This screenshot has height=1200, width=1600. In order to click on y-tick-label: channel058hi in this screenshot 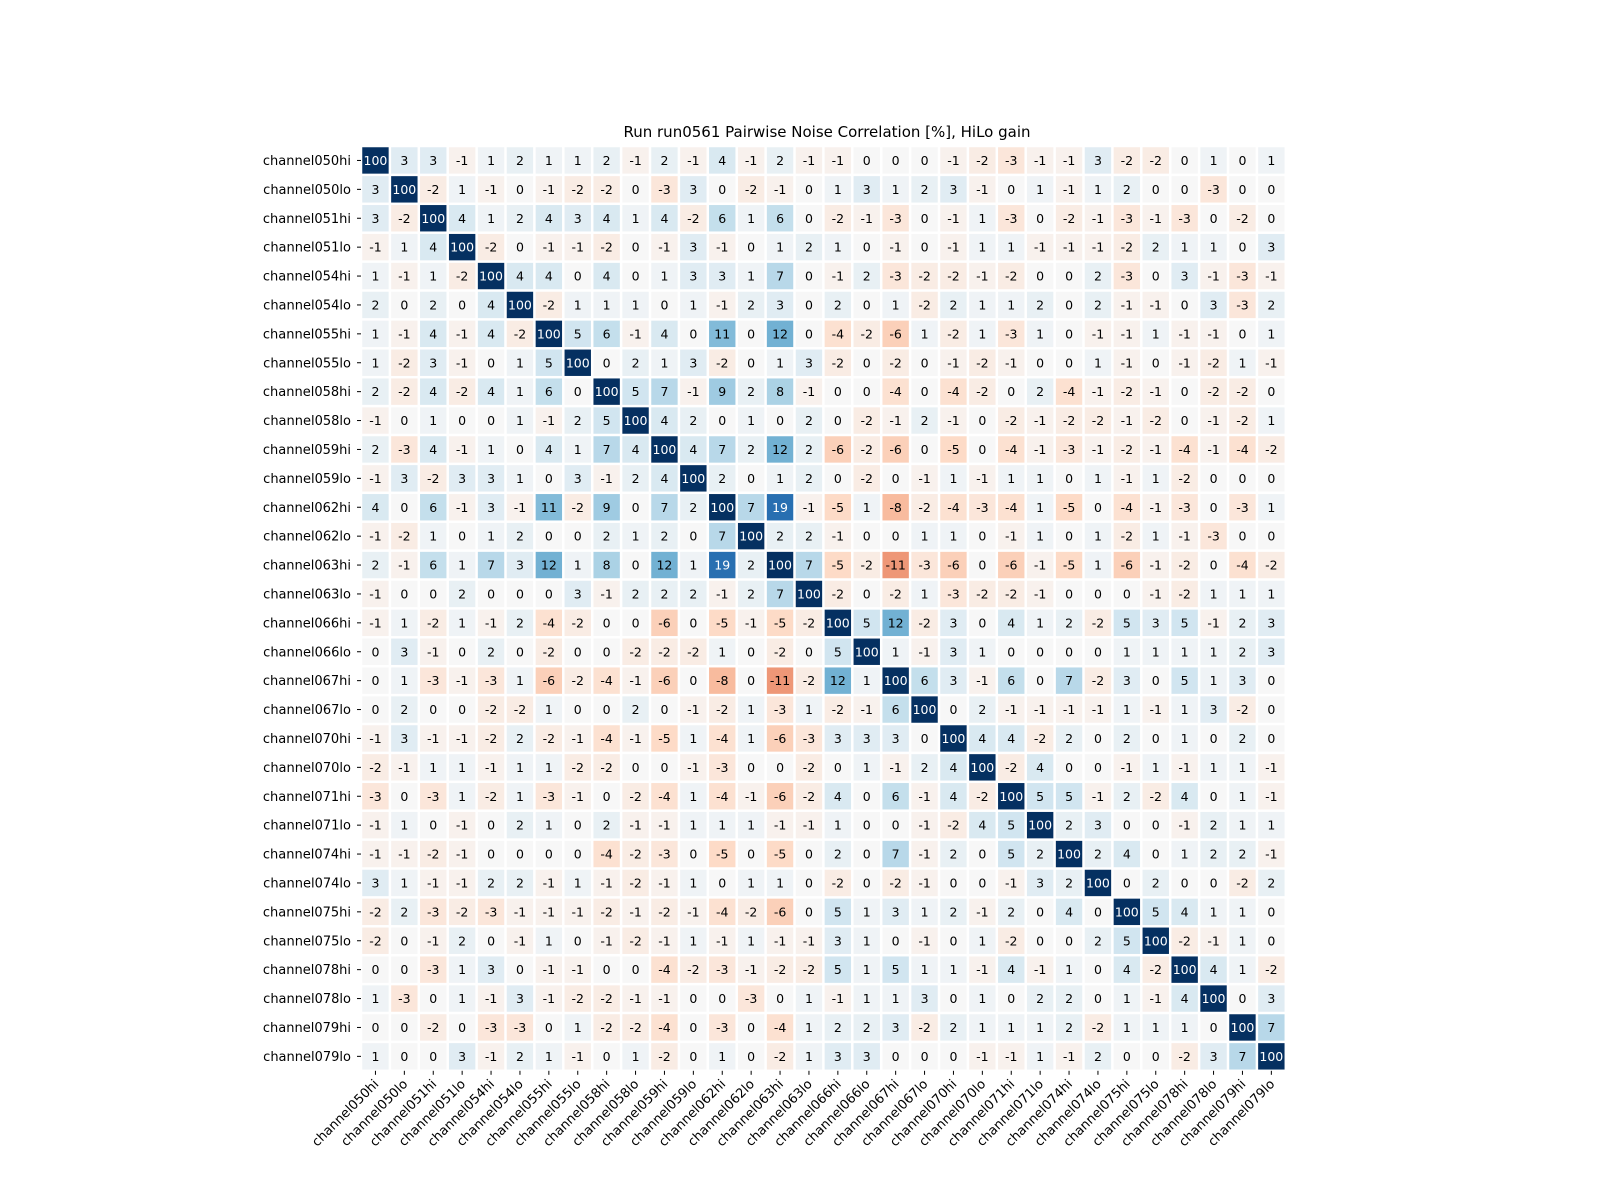, I will do `click(307, 392)`.